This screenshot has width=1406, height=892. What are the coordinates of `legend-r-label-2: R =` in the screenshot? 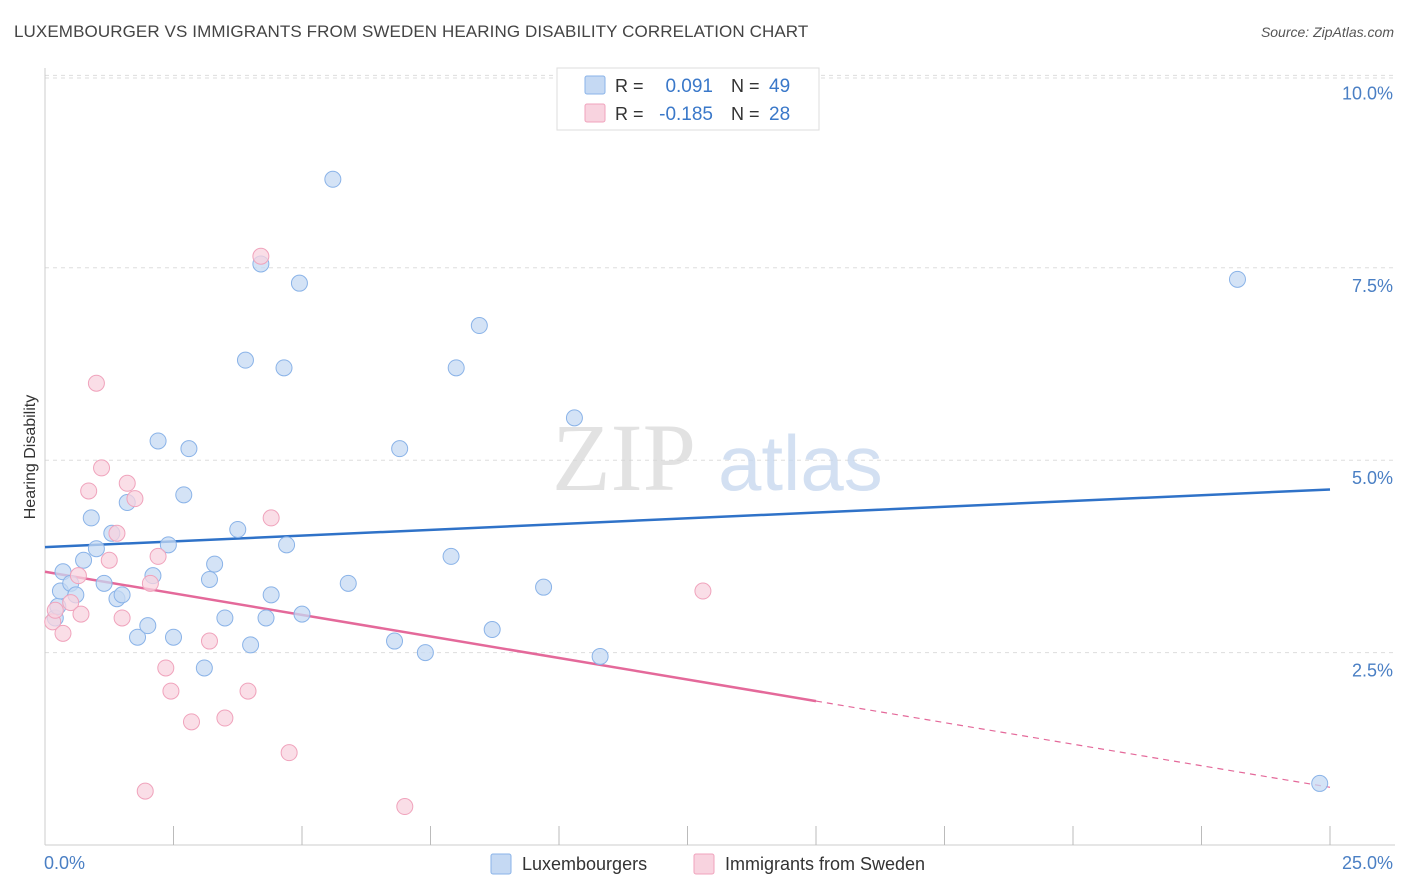 It's located at (629, 114).